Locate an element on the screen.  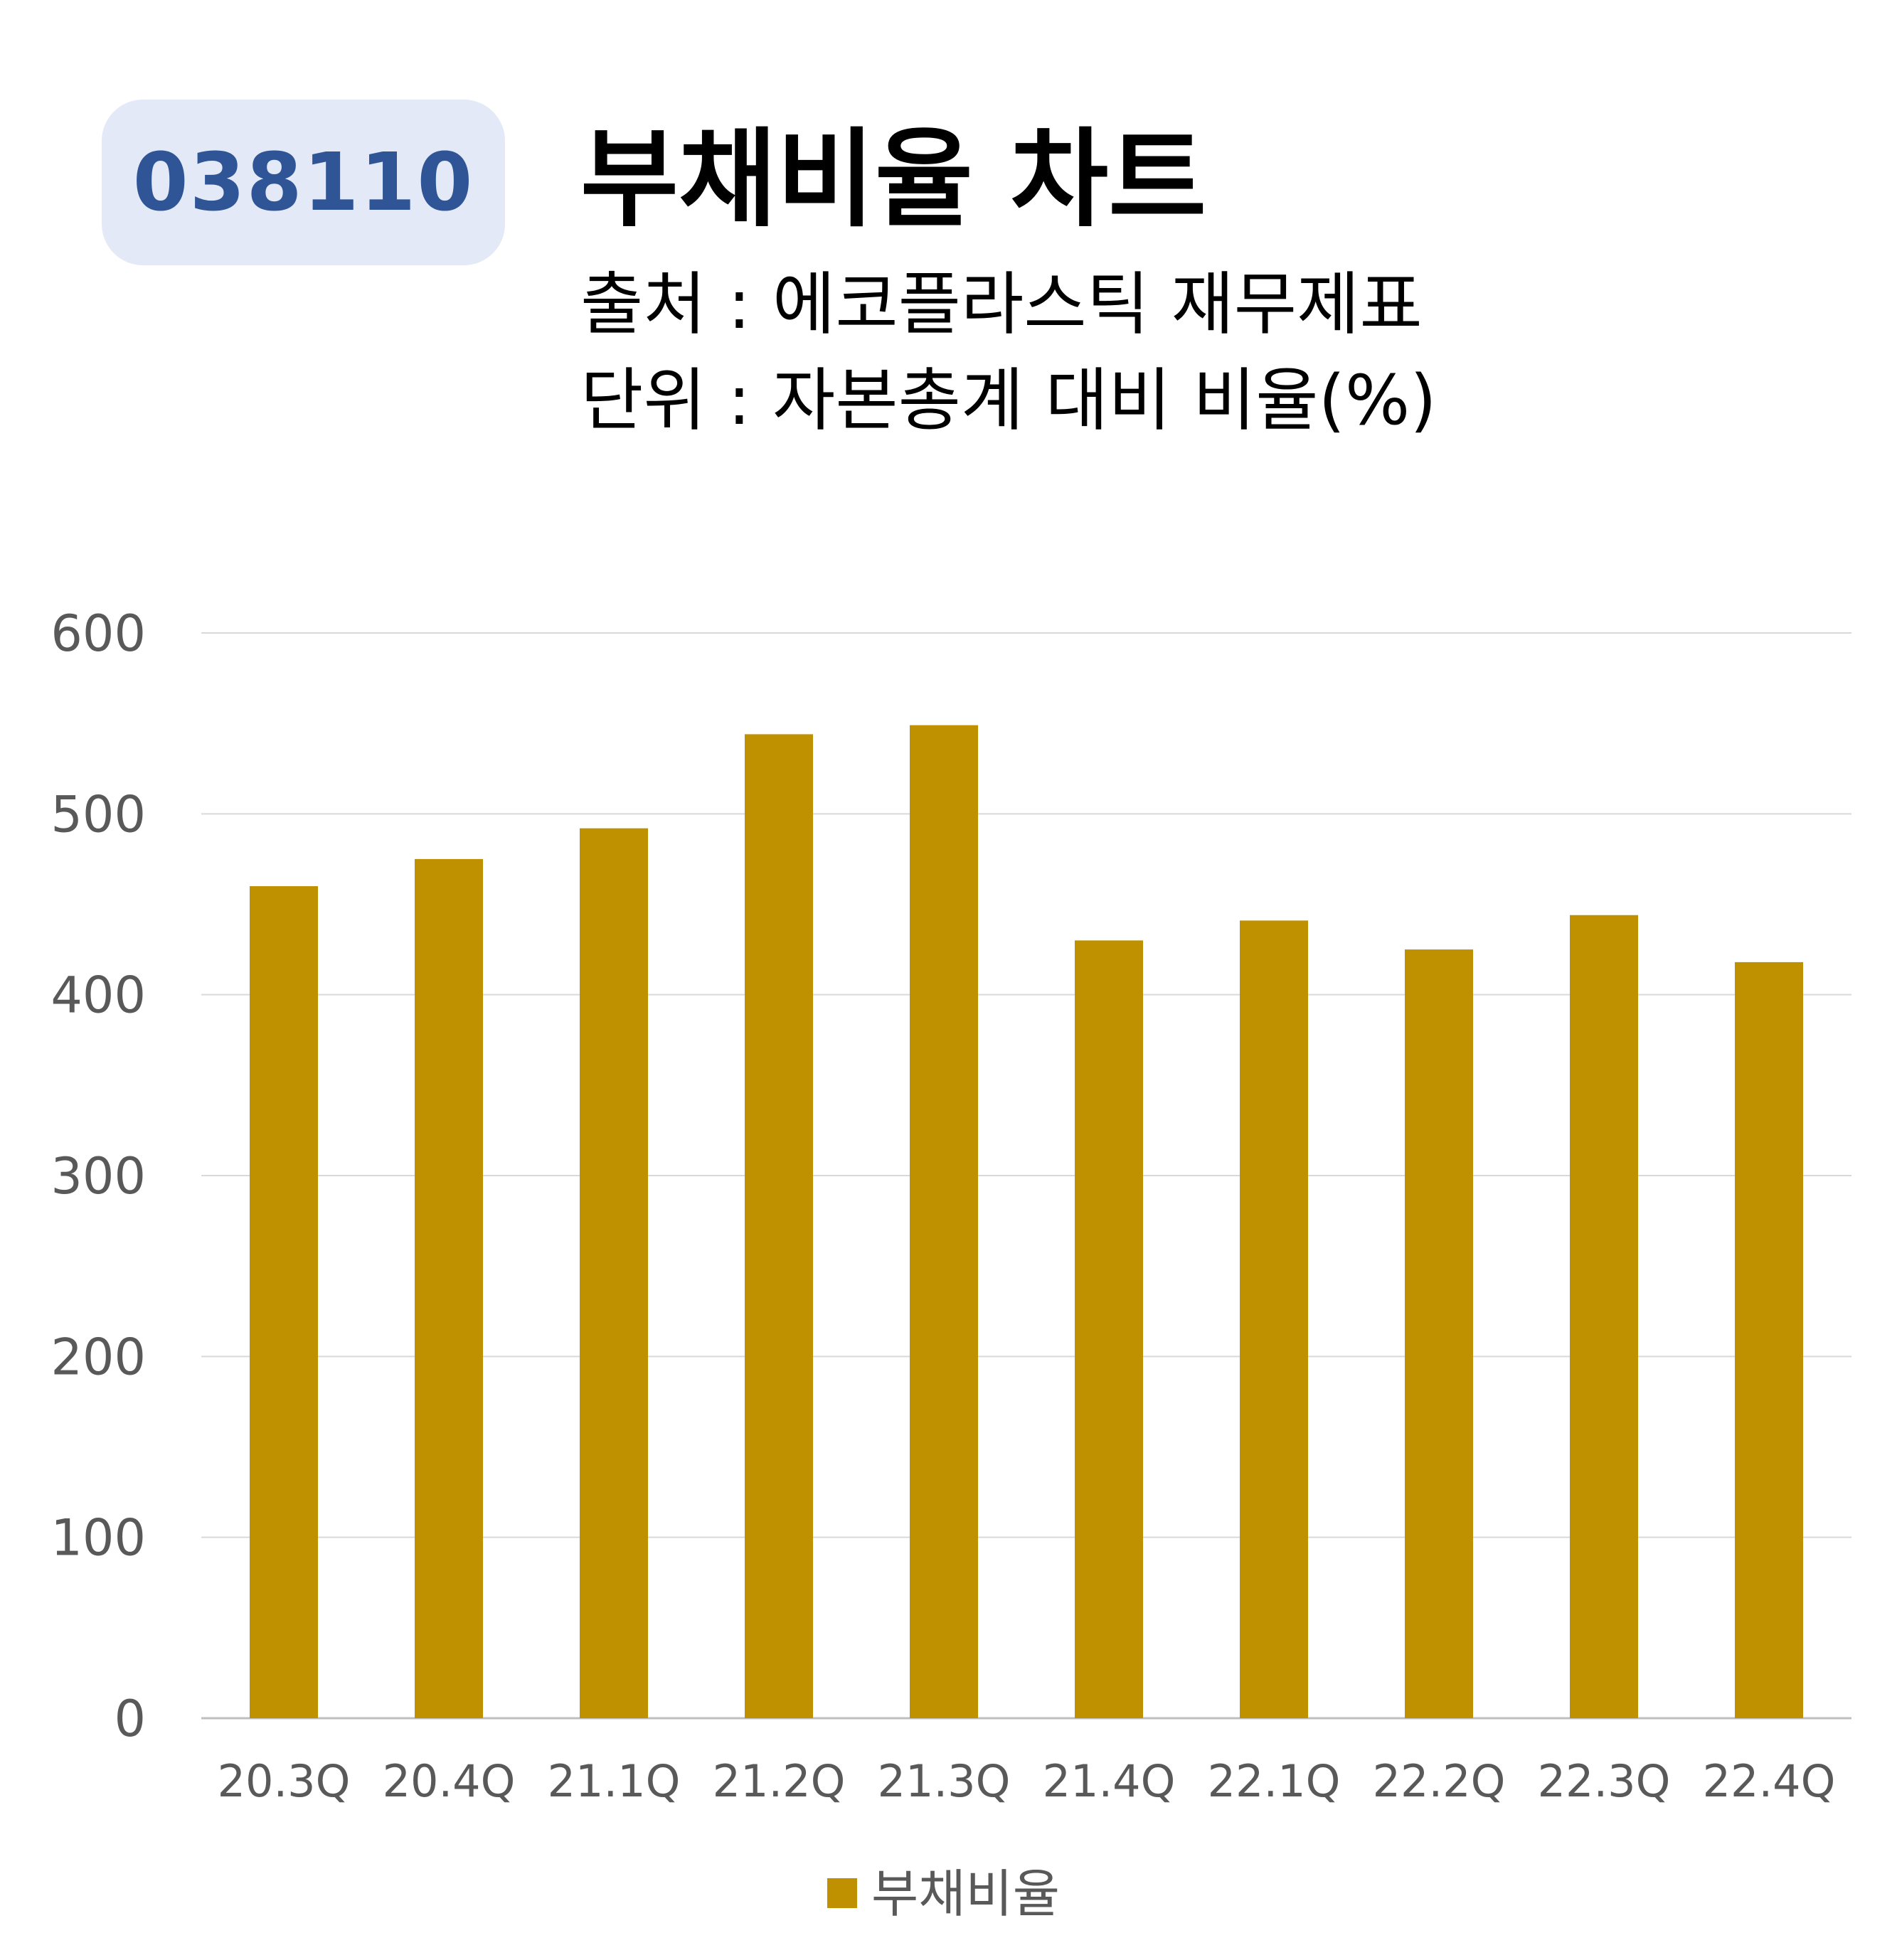
stock-code-badge: 038110 is located at coordinates (303, 182).